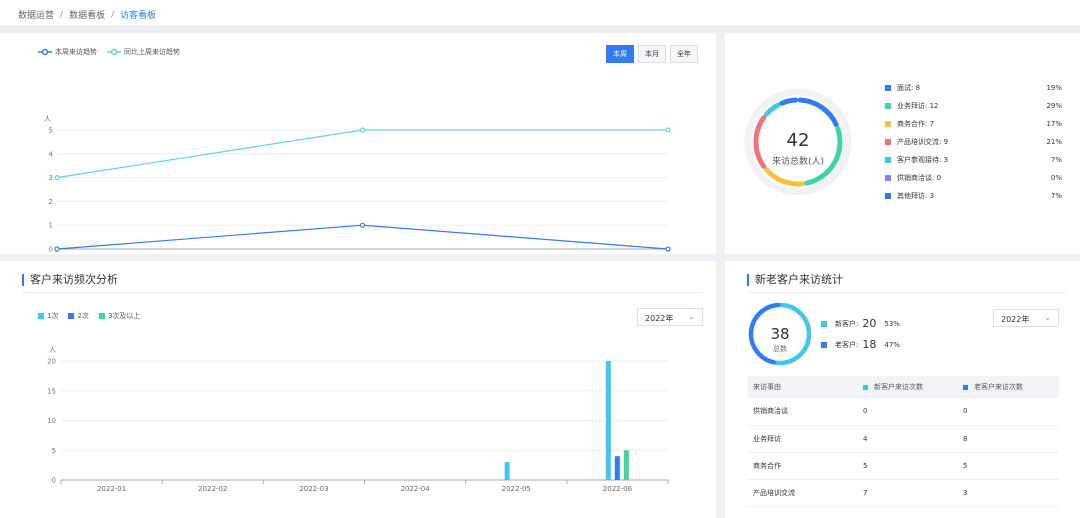 This screenshot has height=518, width=1080. I want to click on visit-reason-item: 其他拜访: 3 7%, so click(973, 196).